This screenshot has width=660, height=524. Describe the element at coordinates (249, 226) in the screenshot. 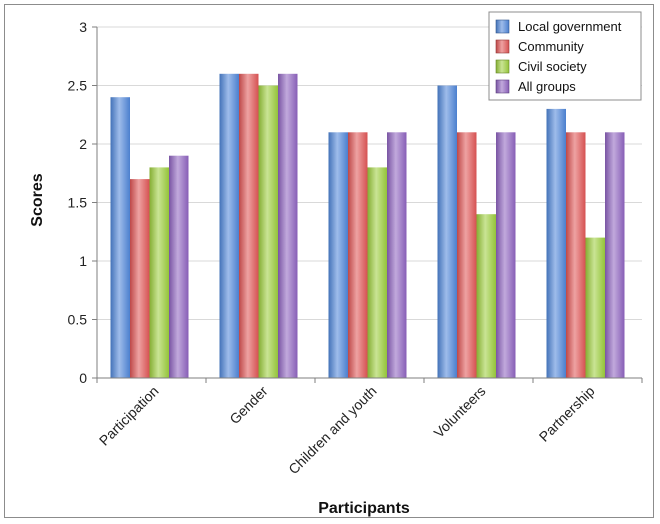

I see `bar-community-gender` at that location.